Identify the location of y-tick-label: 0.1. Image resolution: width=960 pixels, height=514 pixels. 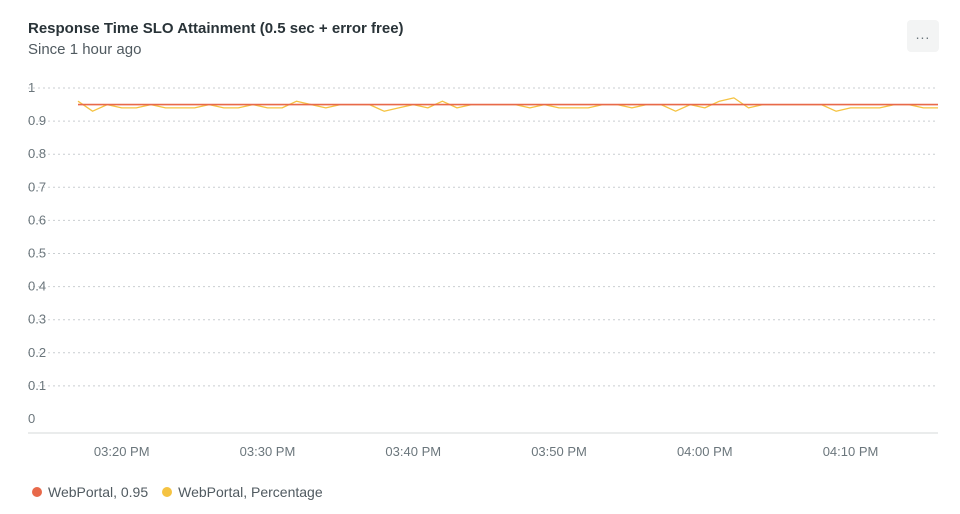
(37, 385).